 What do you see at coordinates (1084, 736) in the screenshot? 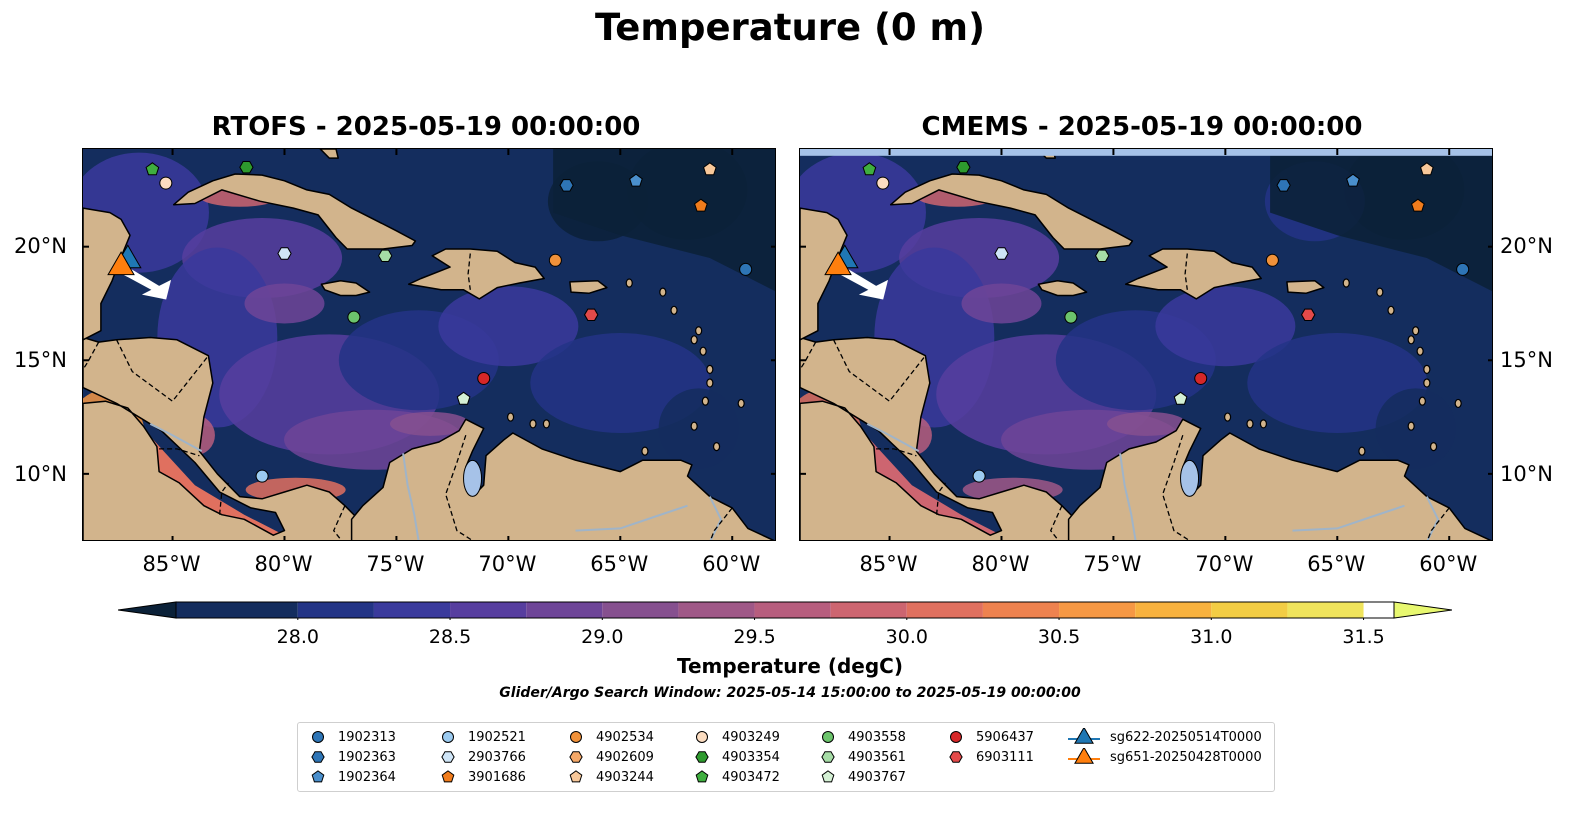
I see `legend-marker-sg622-20250514T0000` at bounding box center [1084, 736].